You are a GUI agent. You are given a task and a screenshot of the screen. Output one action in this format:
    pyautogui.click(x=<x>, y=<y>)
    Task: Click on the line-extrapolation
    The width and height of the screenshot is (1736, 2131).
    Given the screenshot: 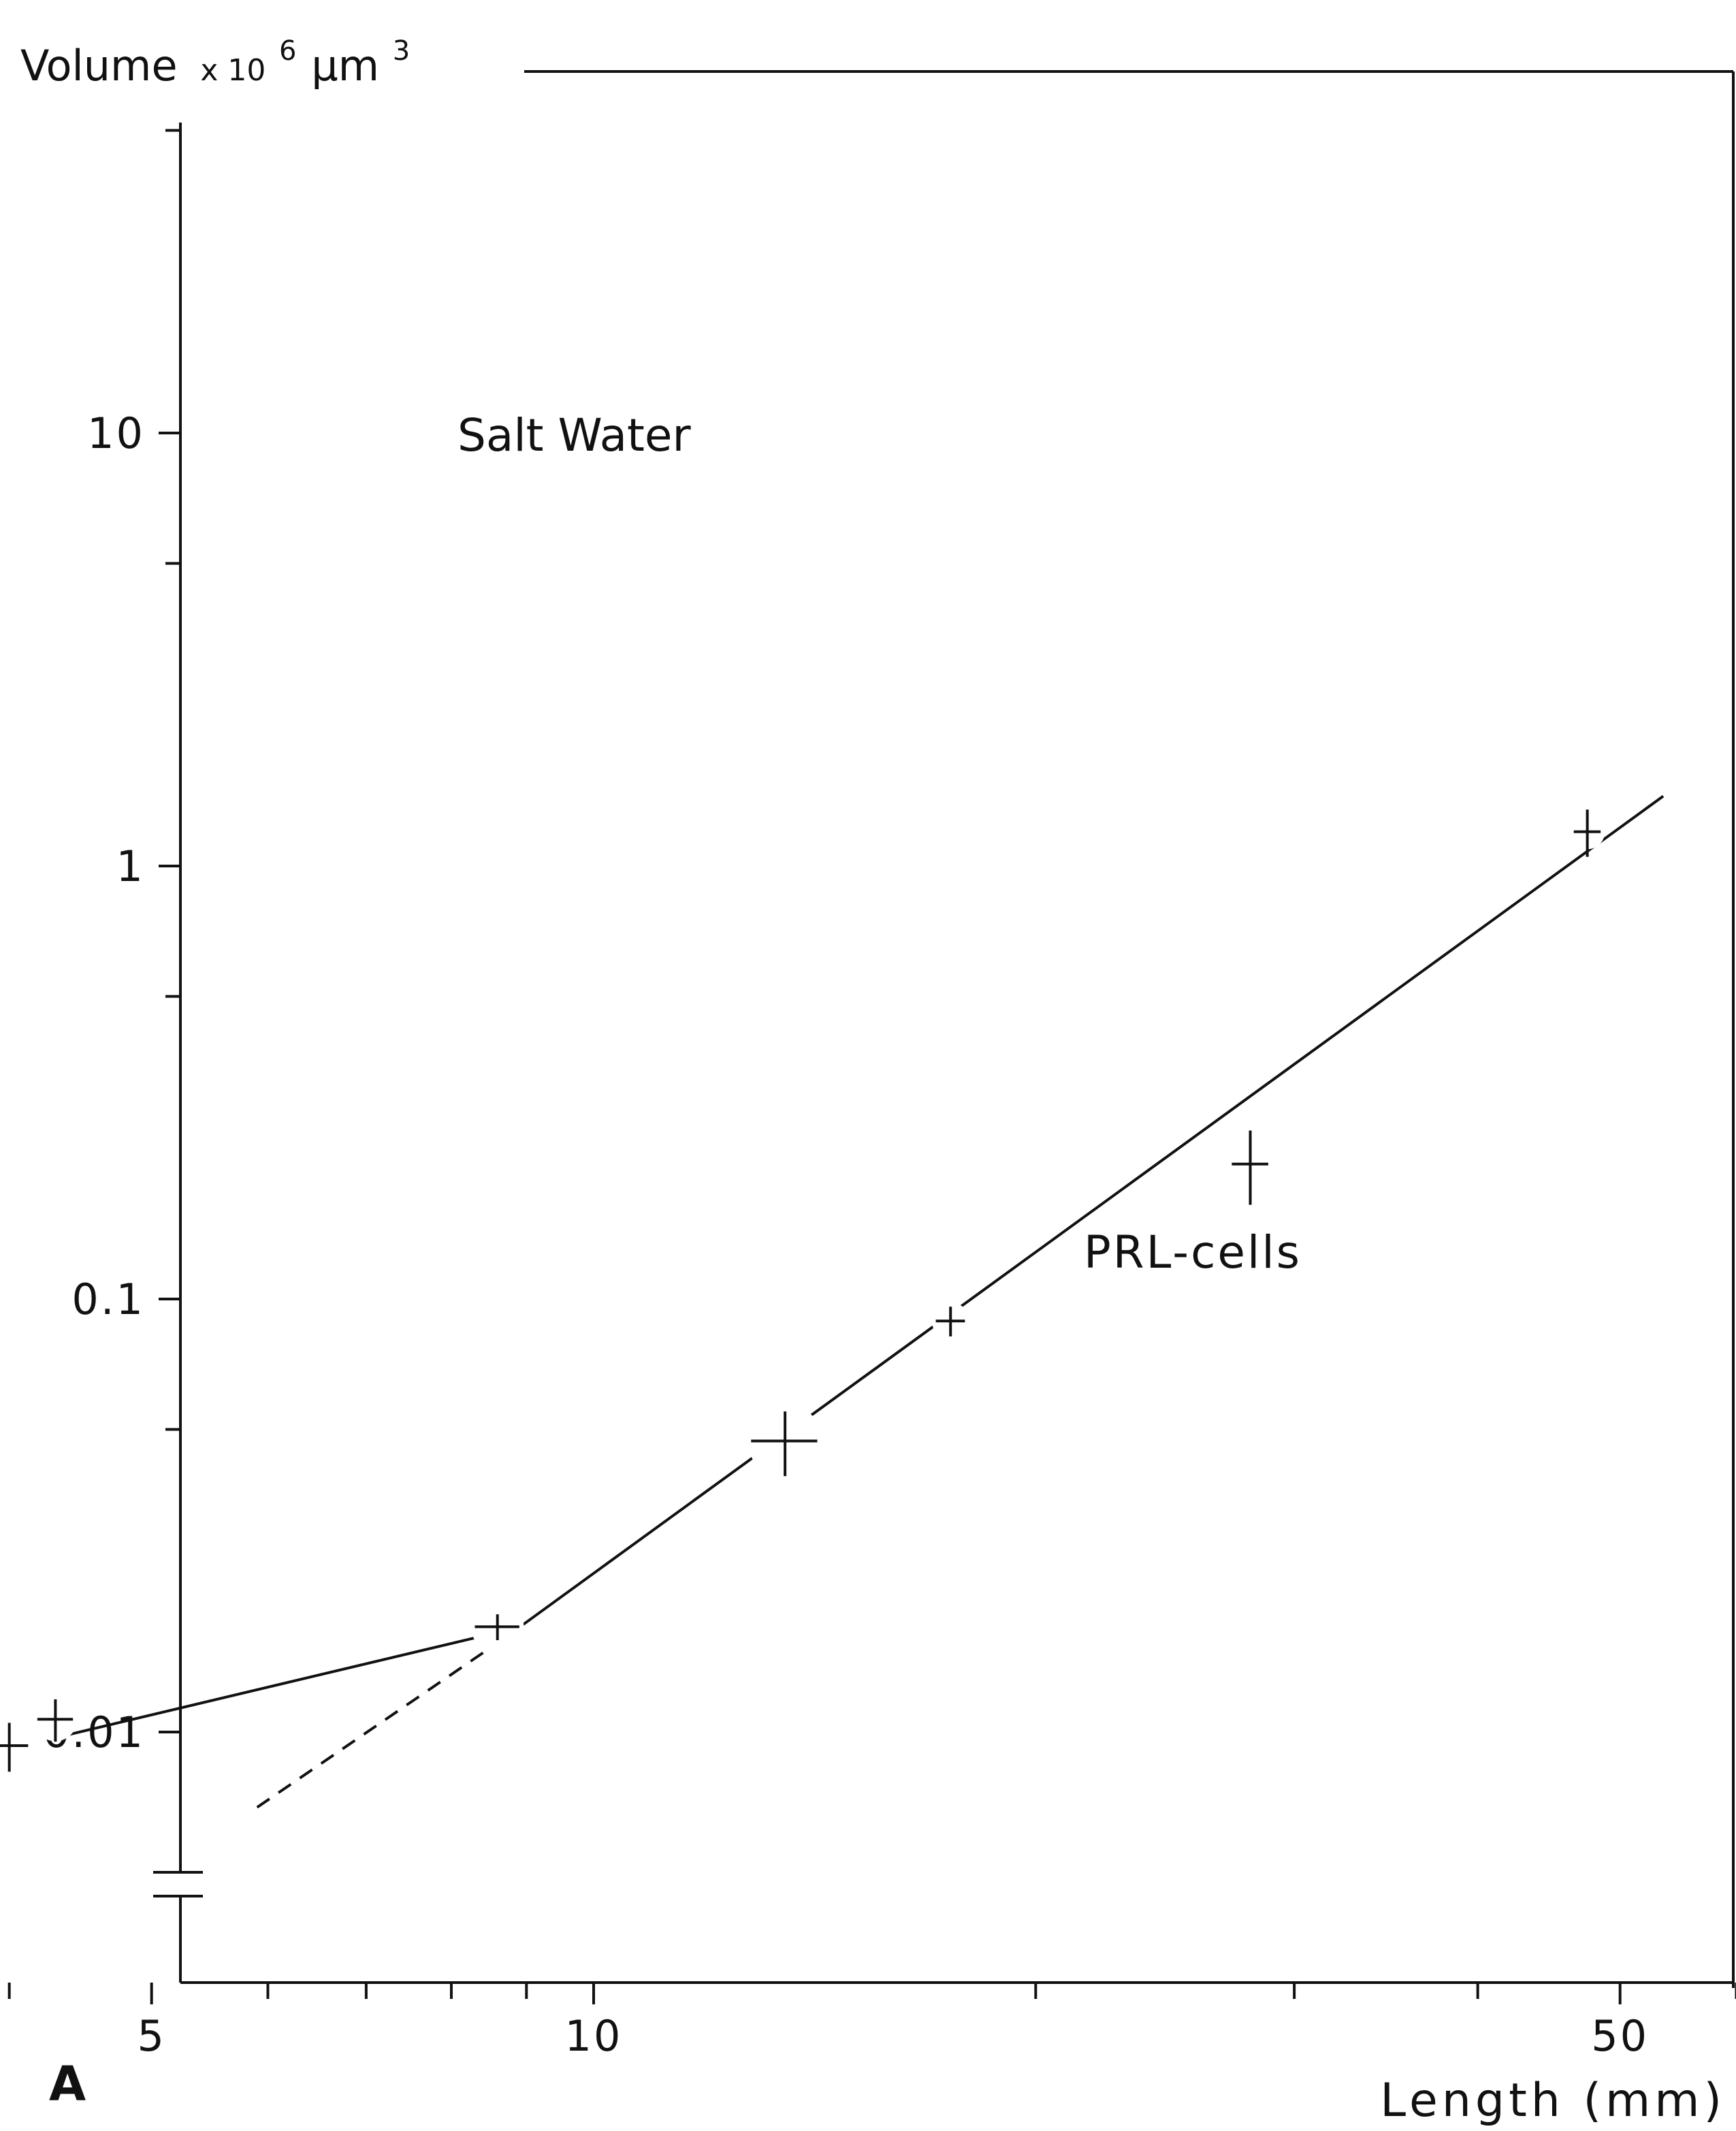 What is the action you would take?
    pyautogui.click(x=381, y=1723)
    